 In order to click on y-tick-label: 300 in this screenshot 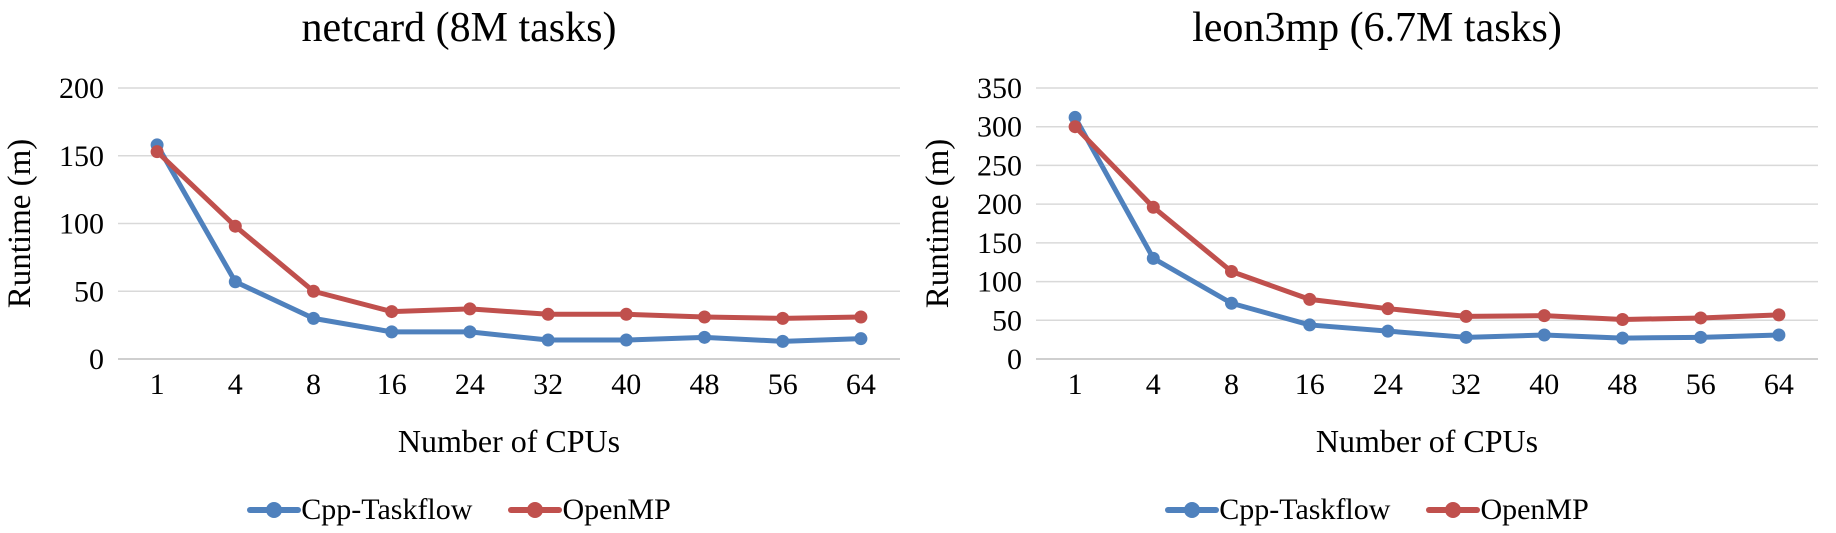, I will do `click(999, 127)`.